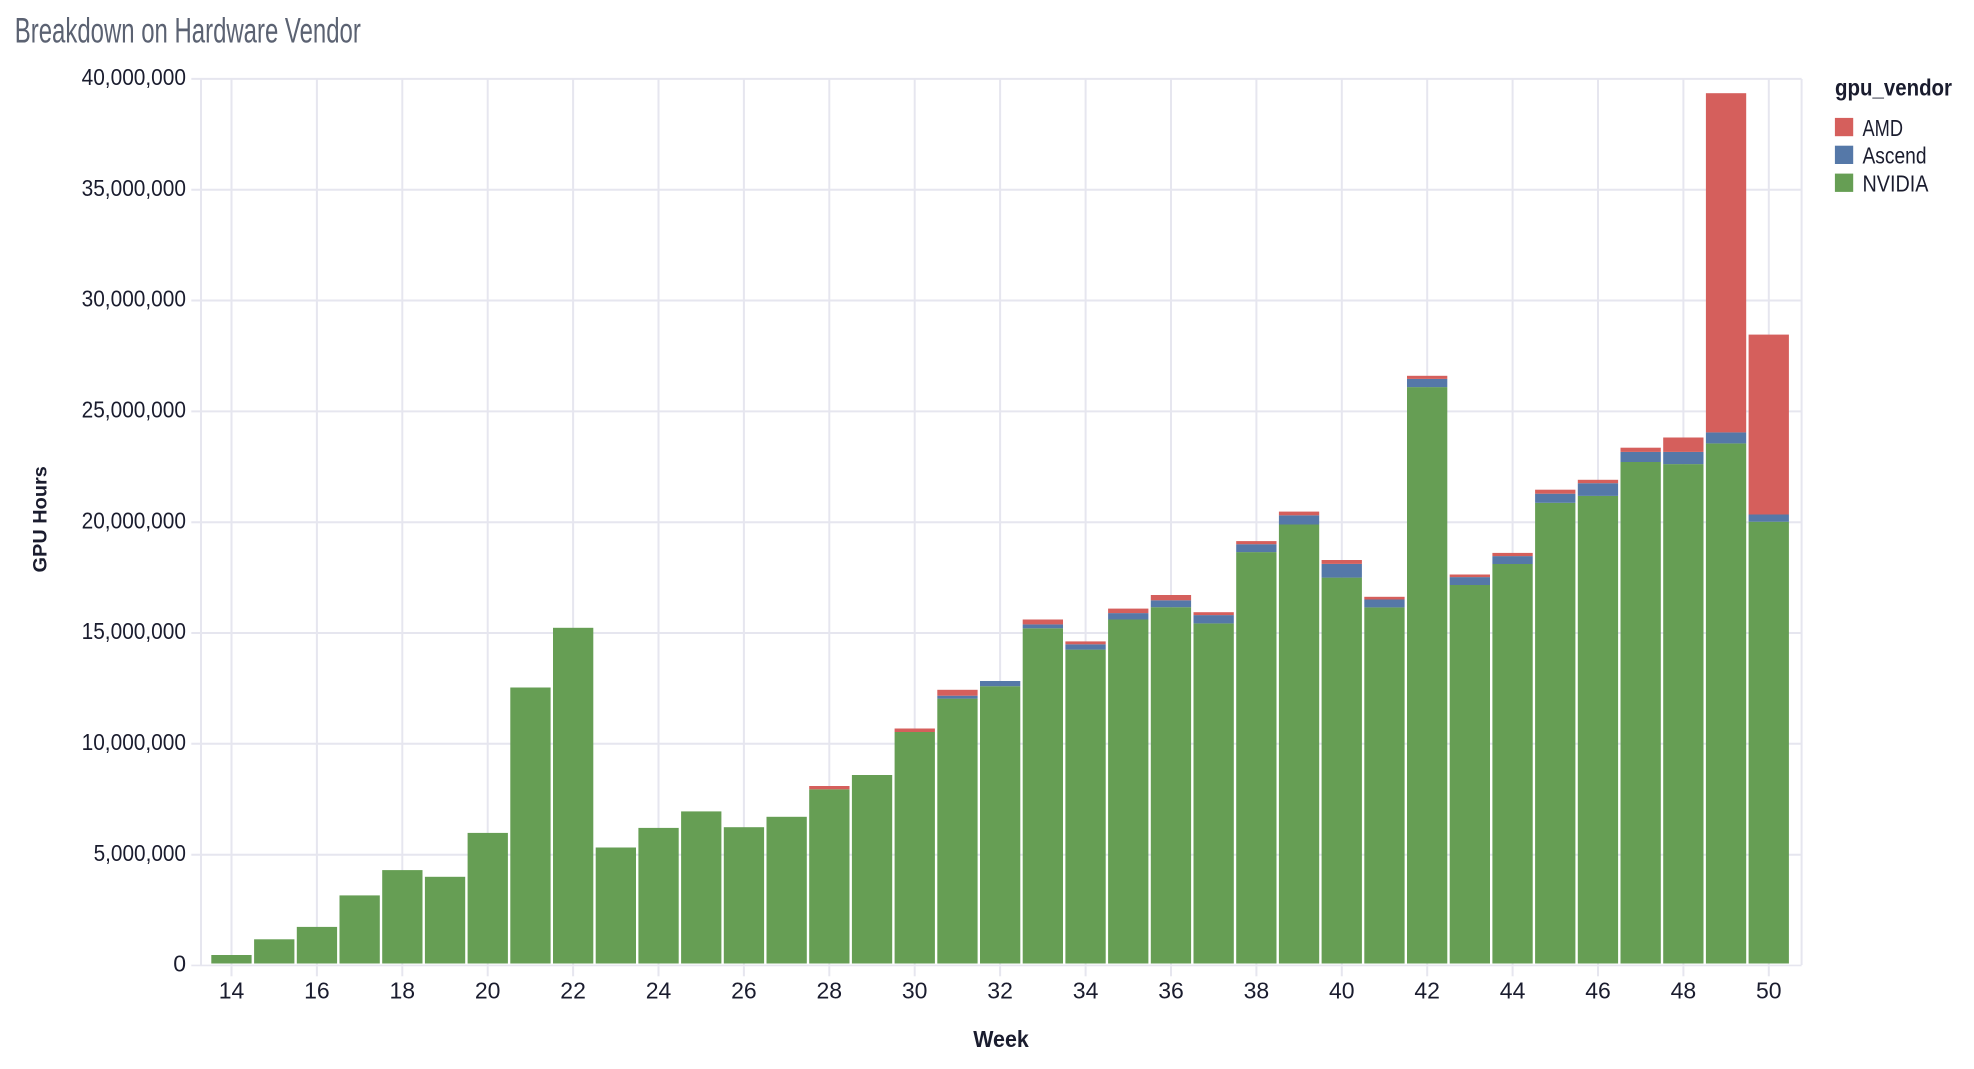 This screenshot has height=1069, width=1974. What do you see at coordinates (1257, 991) in the screenshot?
I see `svg-text: 38` at bounding box center [1257, 991].